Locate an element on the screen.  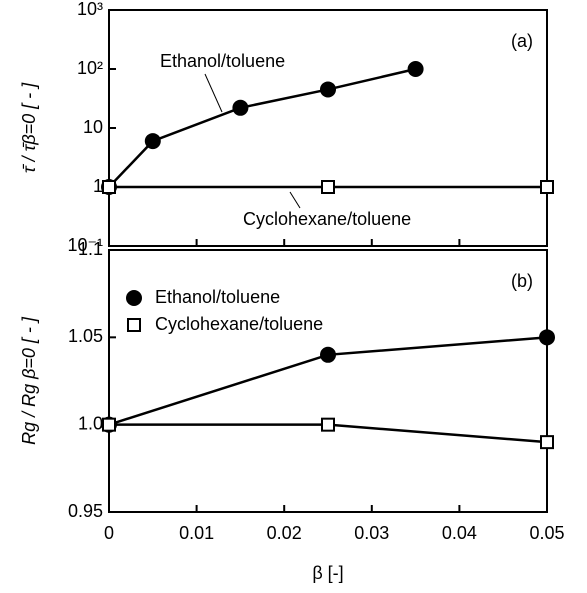
y-tick-label: 10⁻¹ is located at coordinates (85, 245).